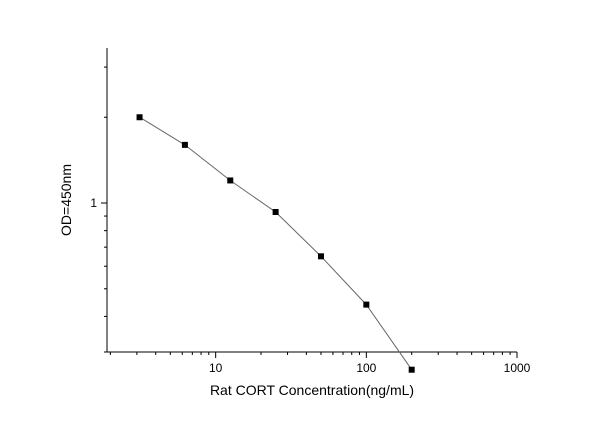 The height and width of the screenshot is (421, 600). I want to click on x-tick-label: 100, so click(366, 368).